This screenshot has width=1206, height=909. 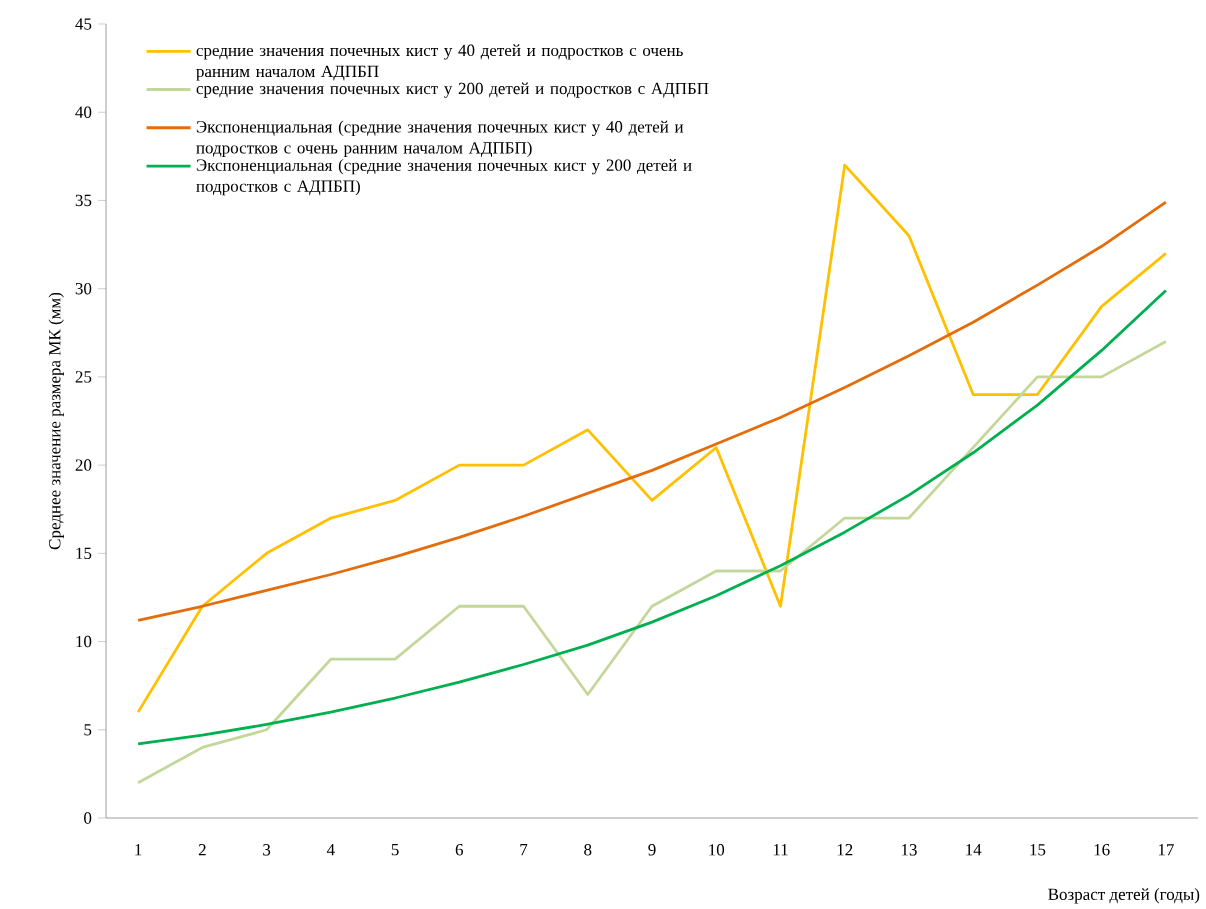 What do you see at coordinates (1166, 850) in the screenshot?
I see `x-tick-label: 17` at bounding box center [1166, 850].